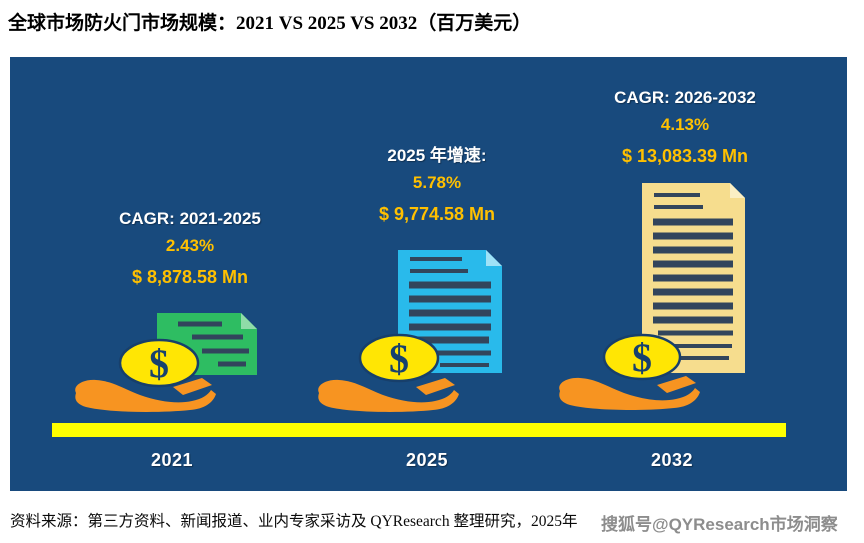 The image size is (864, 543). I want to click on annotation-2021: CAGR: 2021-2025 2.43% $ 8,878.58 Mn, so click(190, 248).